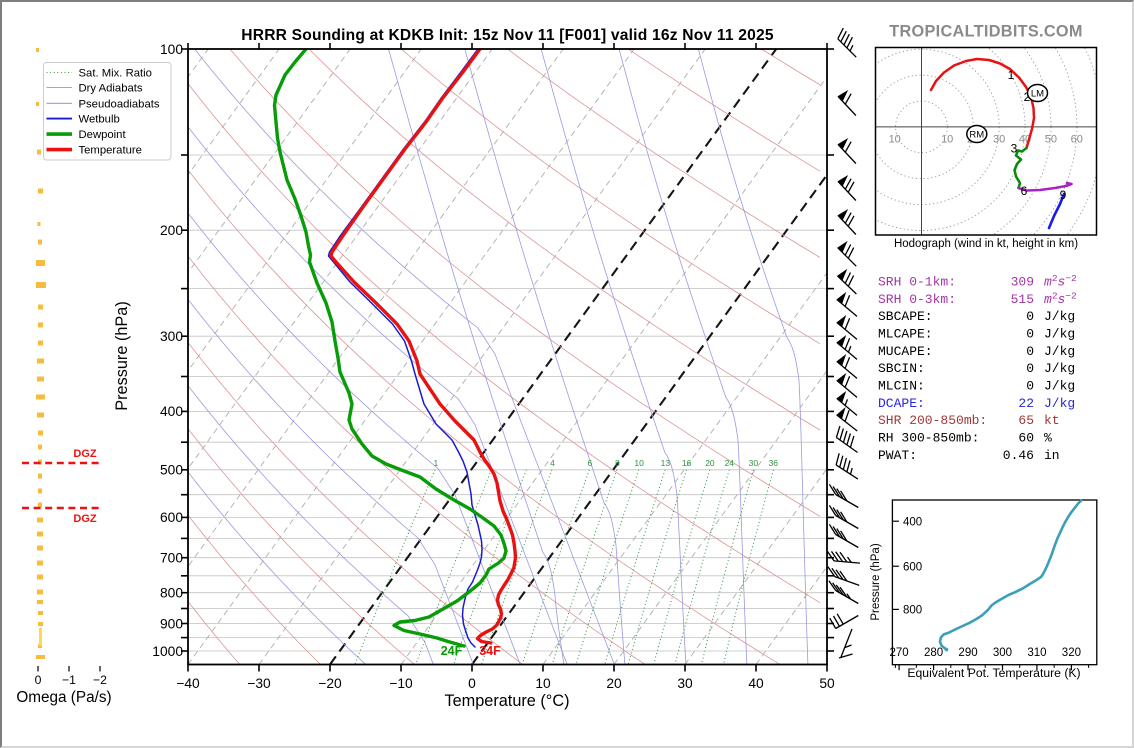  What do you see at coordinates (63, 697) in the screenshot?
I see `svg-text: Omega (Pa/s)` at bounding box center [63, 697].